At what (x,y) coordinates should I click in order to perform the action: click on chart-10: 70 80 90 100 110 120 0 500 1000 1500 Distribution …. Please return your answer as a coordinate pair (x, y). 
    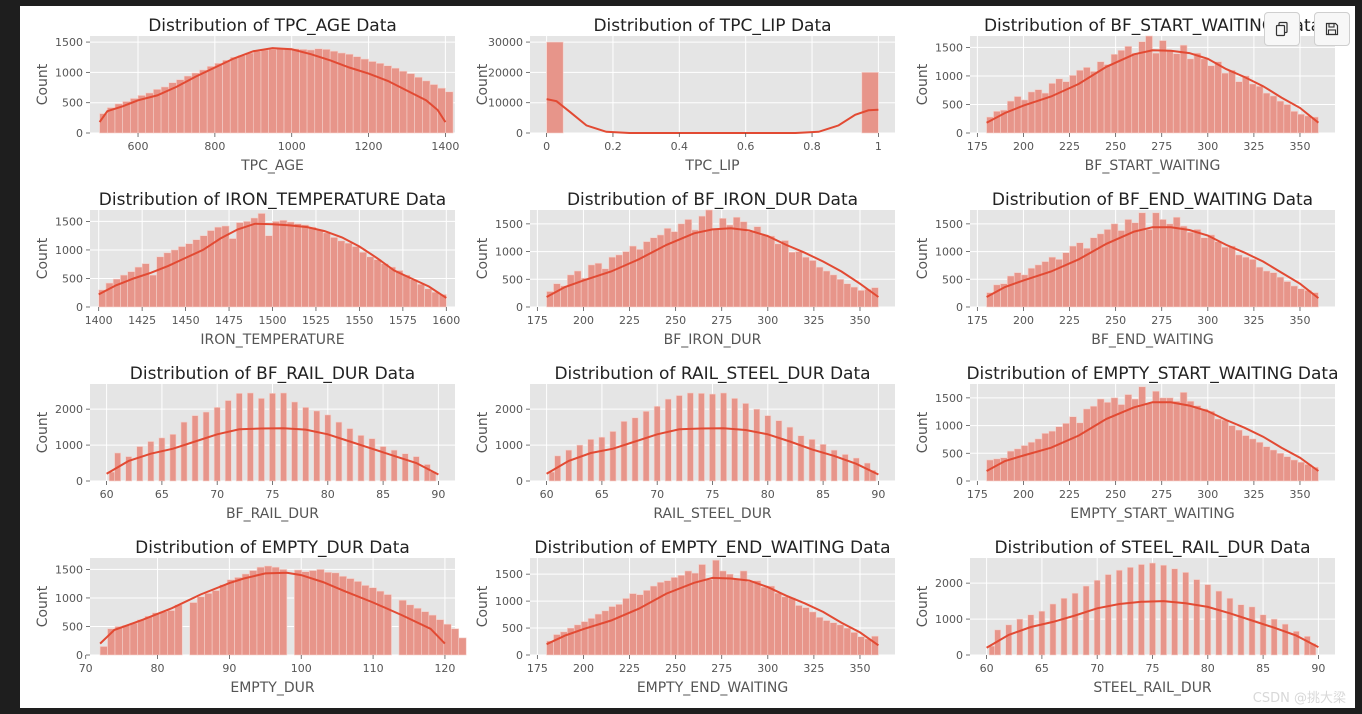
    Looking at the image, I should click on (251, 617).